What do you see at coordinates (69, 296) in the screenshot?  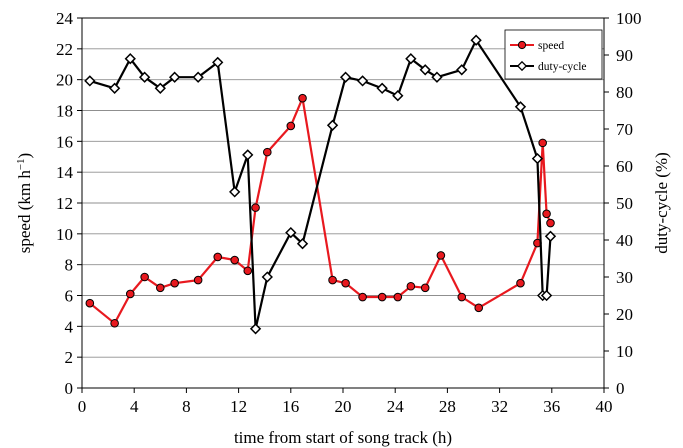 I see `y-left-tick-label: 6` at bounding box center [69, 296].